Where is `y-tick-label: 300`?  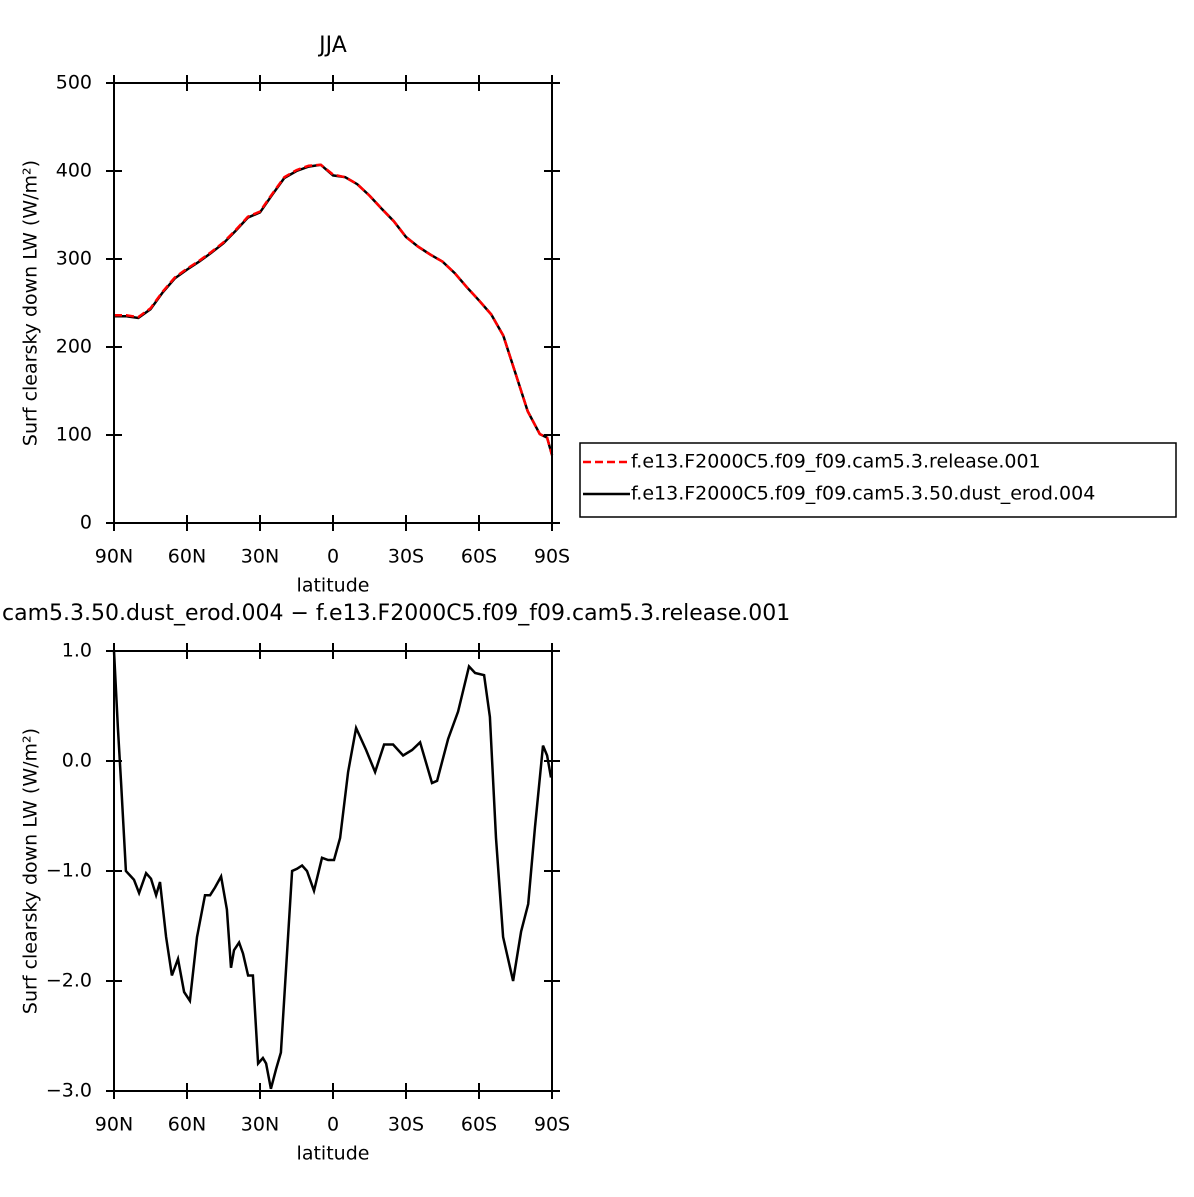 y-tick-label: 300 is located at coordinates (74, 259).